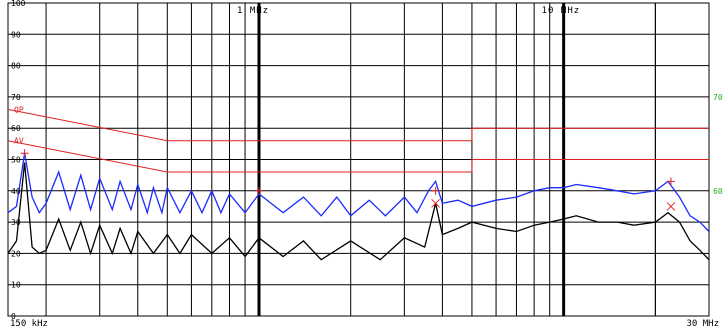  Describe the element at coordinates (16, 285) in the screenshot. I see `y-tick-label: 10` at that location.